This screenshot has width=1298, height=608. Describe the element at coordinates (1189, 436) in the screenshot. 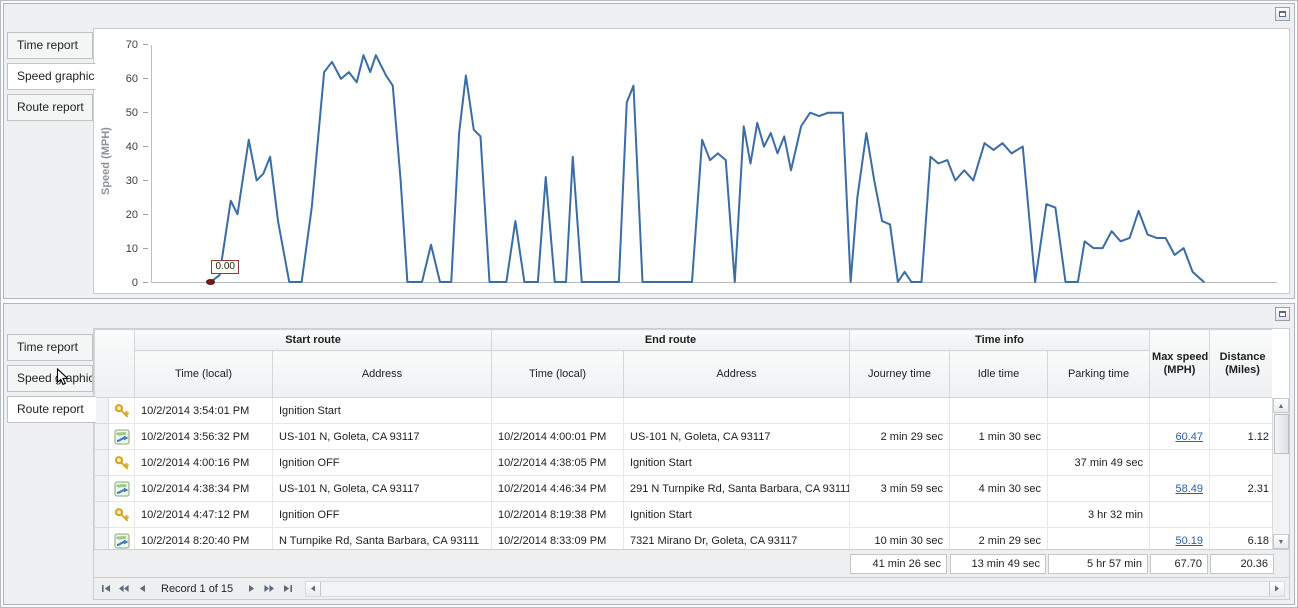

I see `max-speed-link: 60.47` at that location.